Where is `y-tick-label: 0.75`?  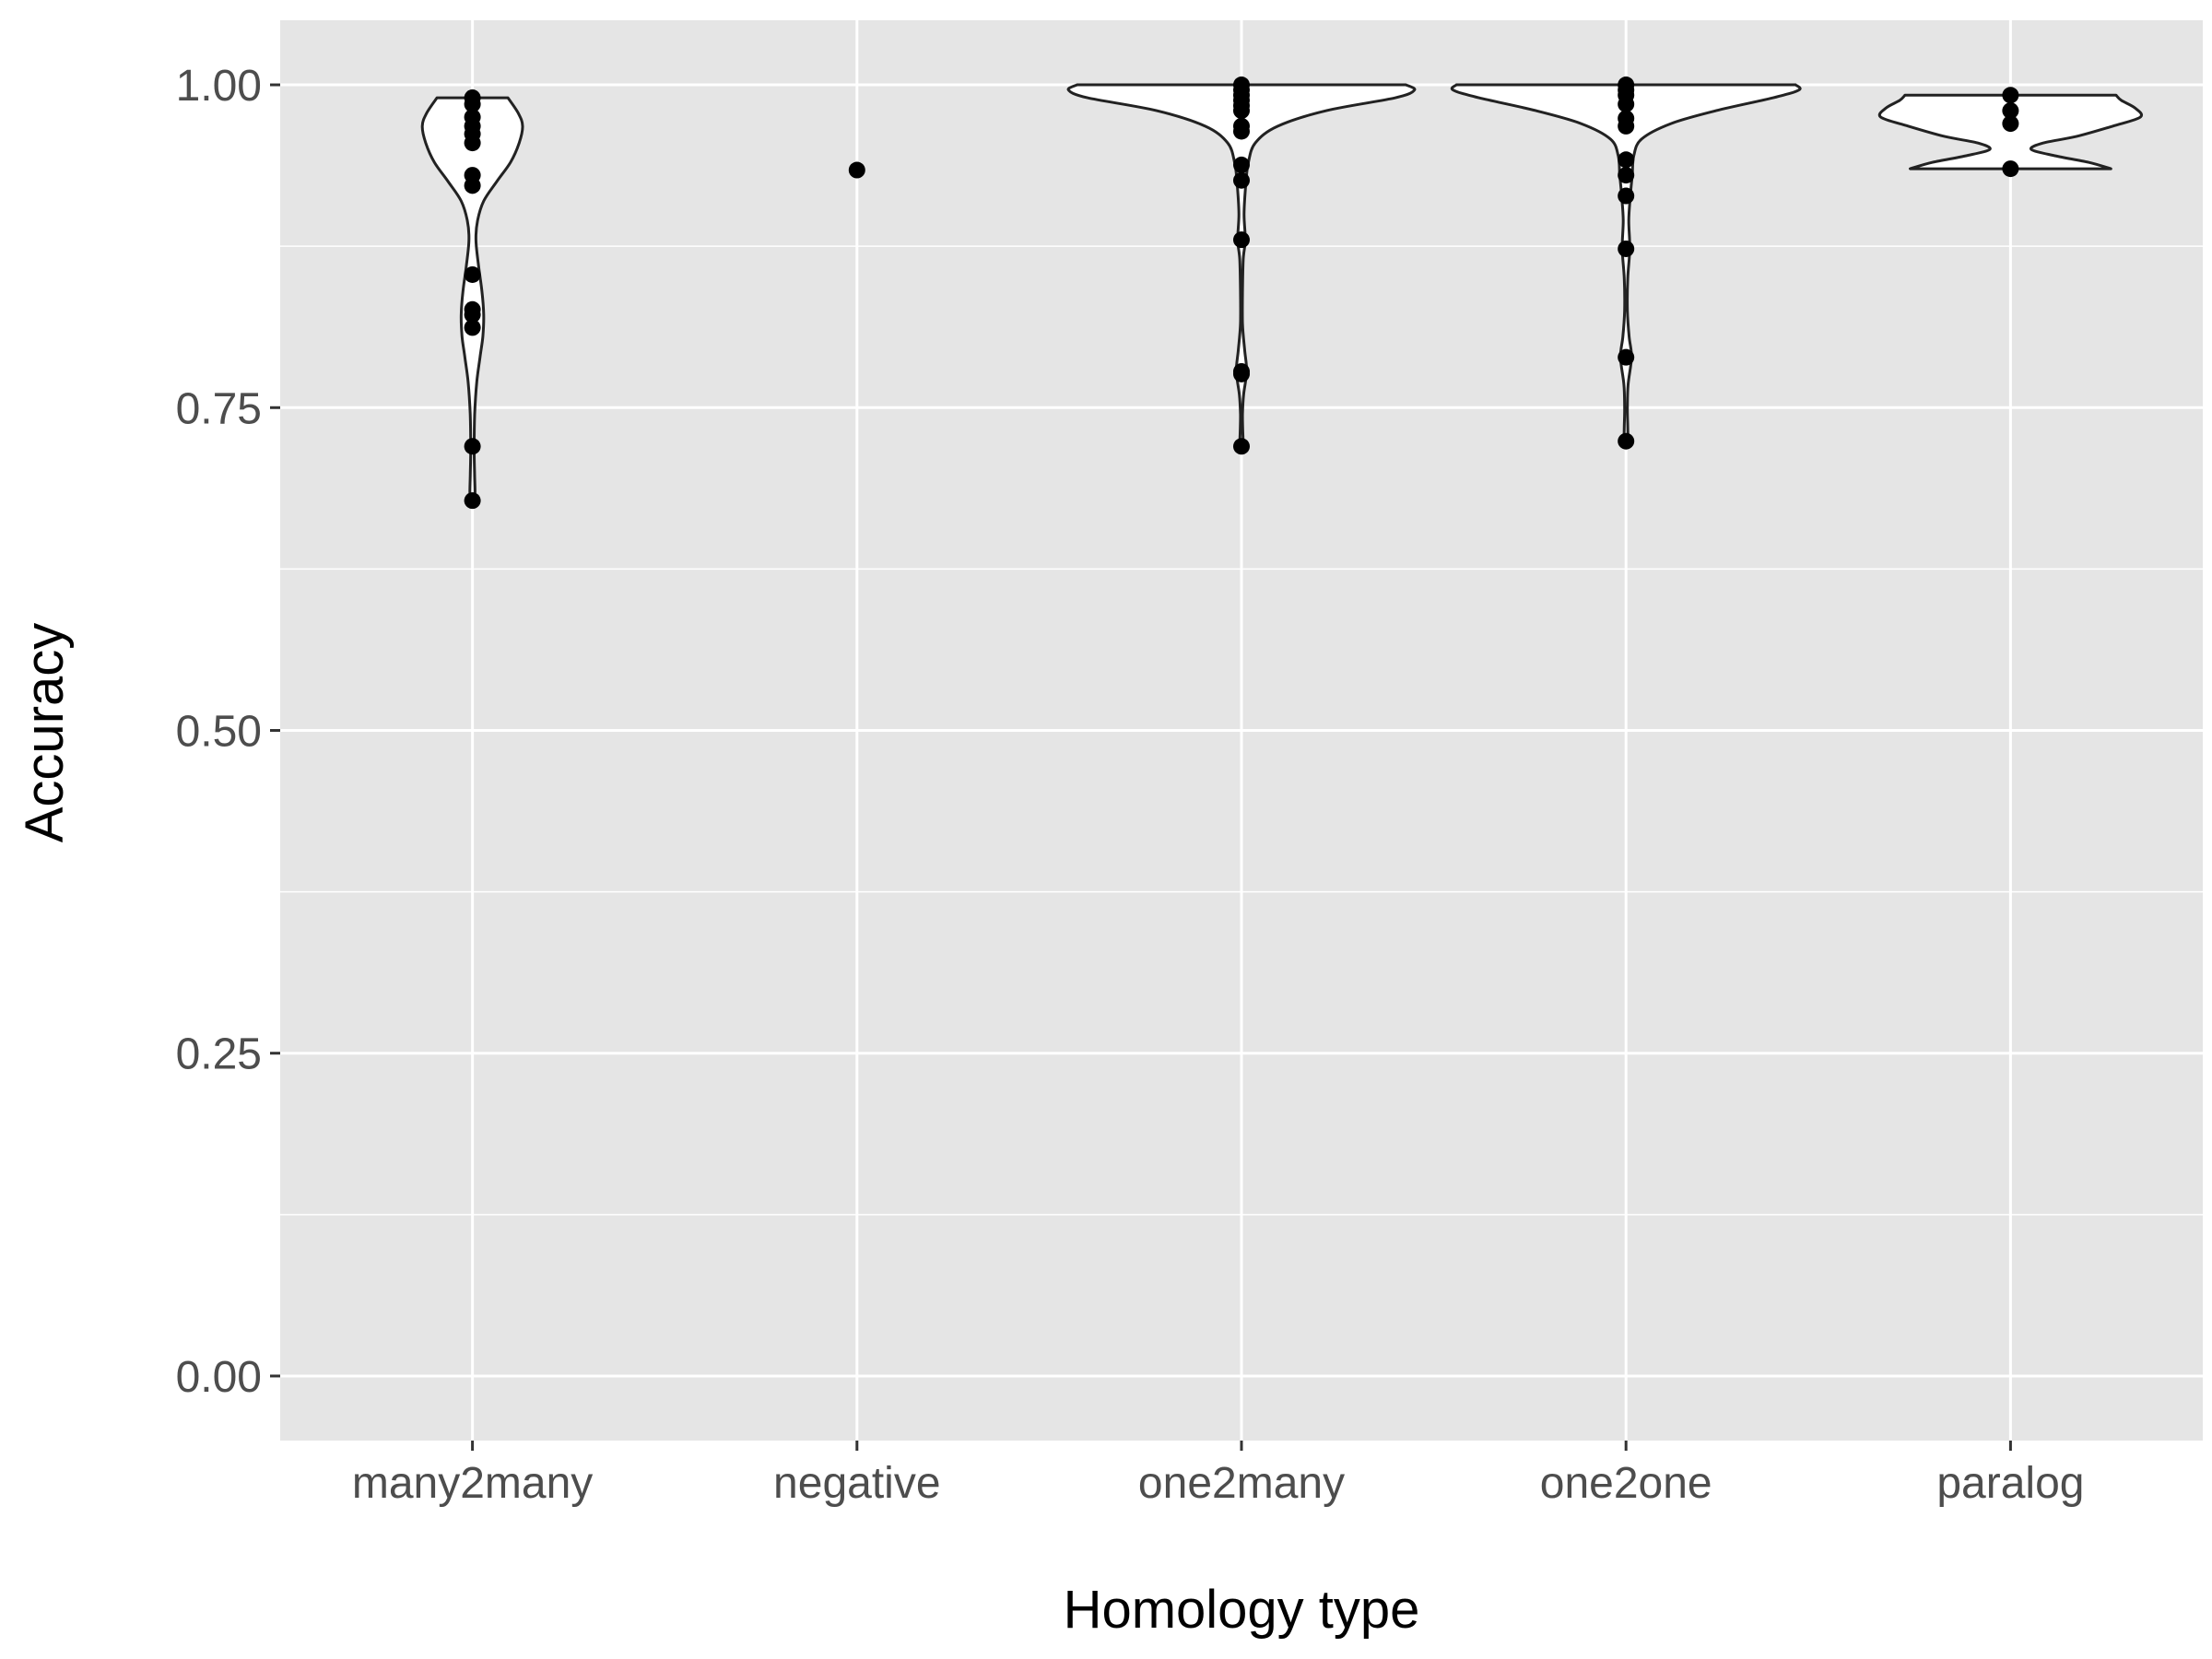 y-tick-label: 0.75 is located at coordinates (219, 408).